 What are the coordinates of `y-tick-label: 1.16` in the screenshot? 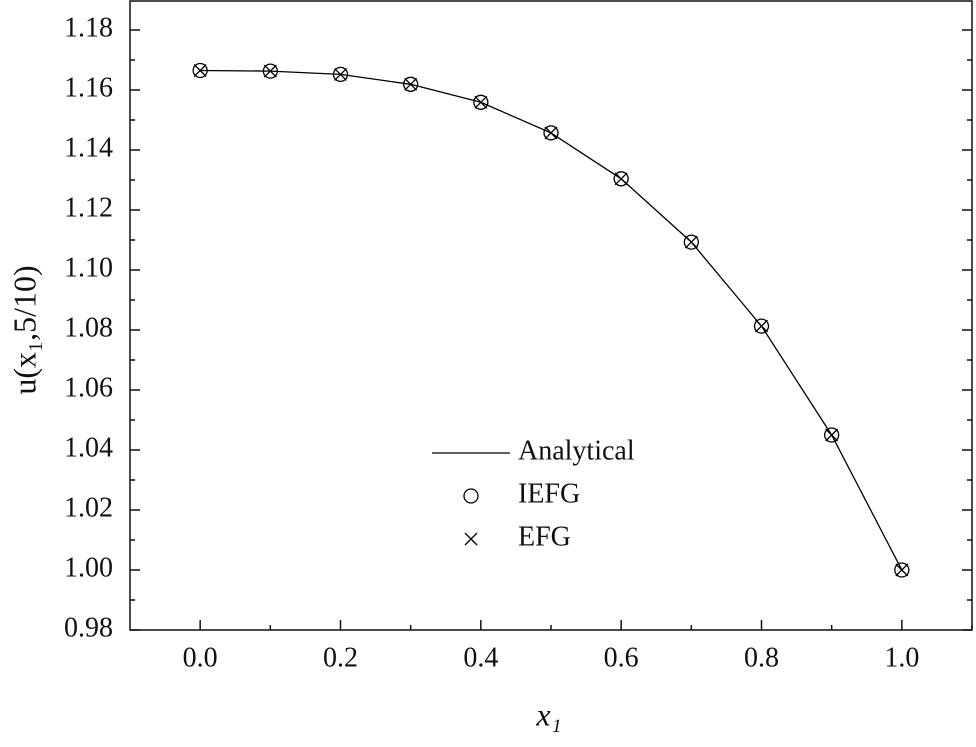 It's located at (88, 87).